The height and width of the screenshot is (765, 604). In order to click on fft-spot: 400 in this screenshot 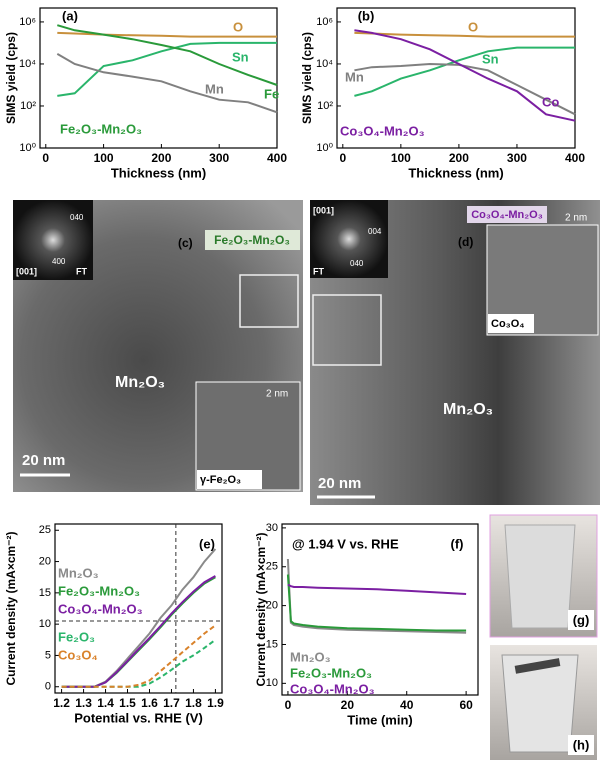, I will do `click(59, 261)`.